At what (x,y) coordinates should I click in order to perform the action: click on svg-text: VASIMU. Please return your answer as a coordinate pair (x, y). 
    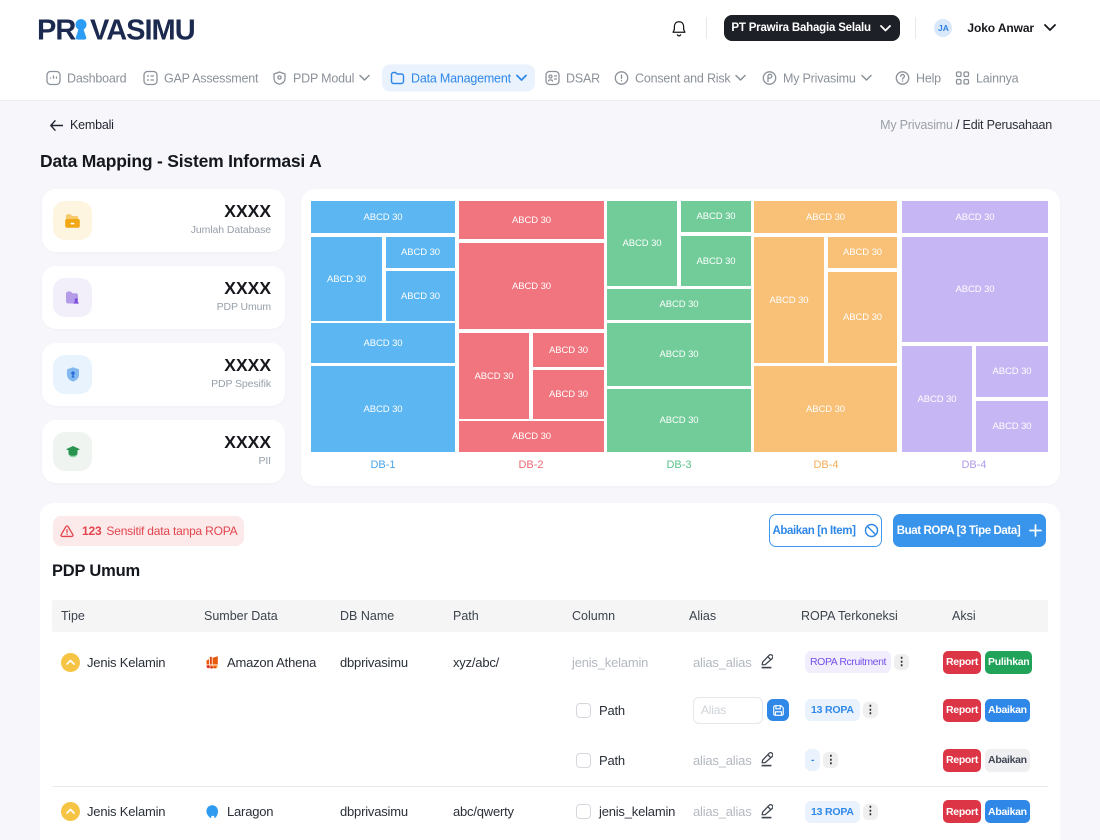
    Looking at the image, I should click on (142, 30).